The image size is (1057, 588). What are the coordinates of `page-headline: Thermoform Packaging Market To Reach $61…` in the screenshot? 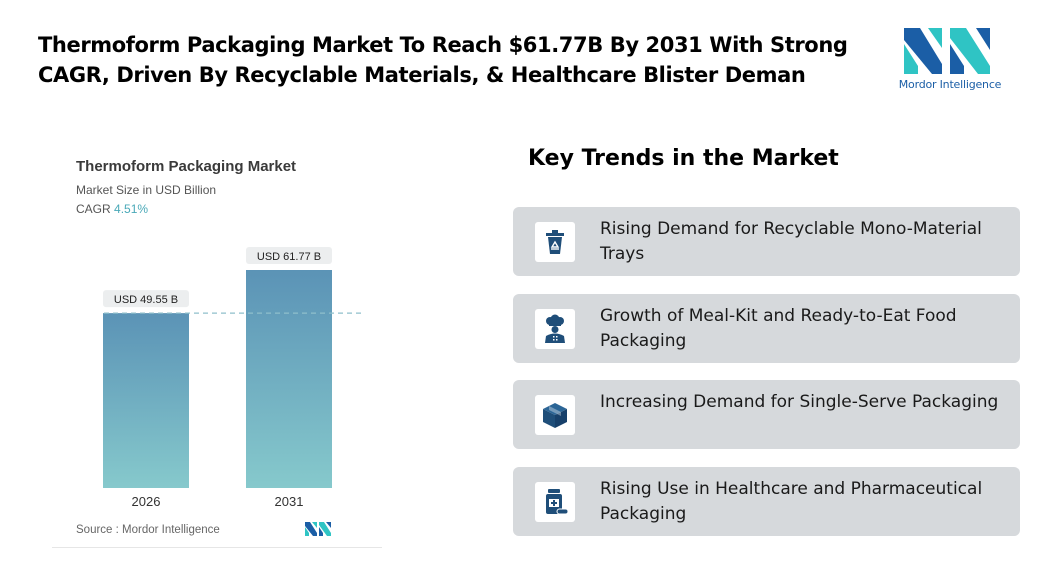 It's located at (443, 60).